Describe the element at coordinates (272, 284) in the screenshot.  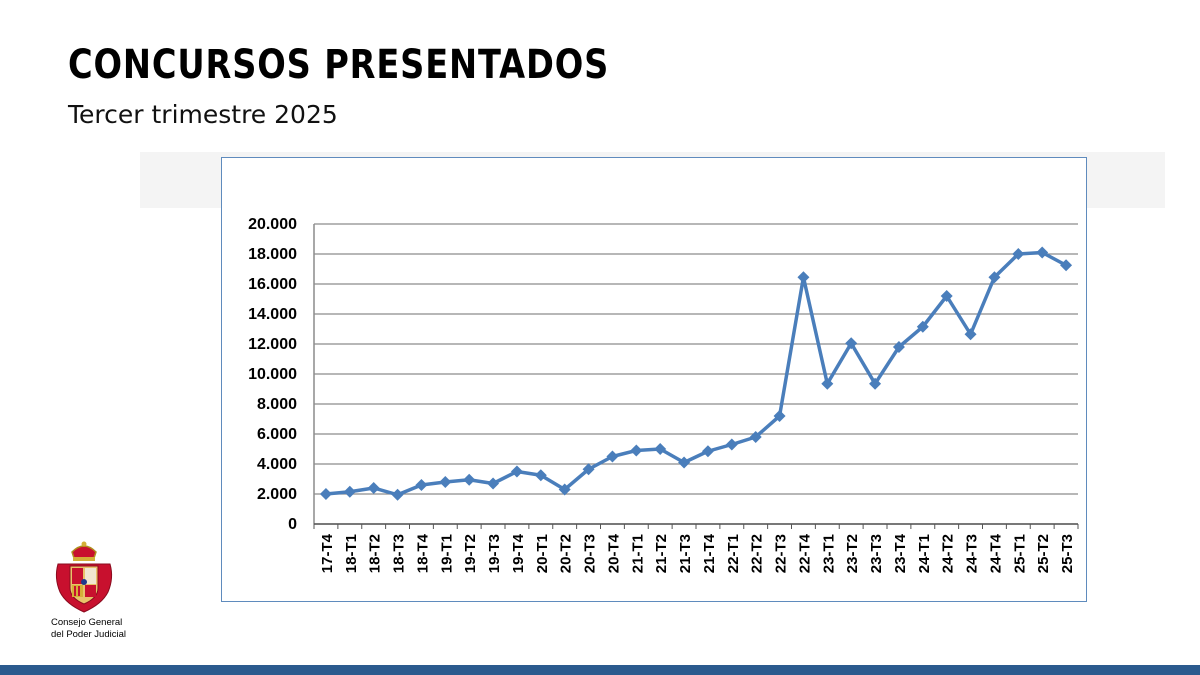
I see `y-tick-label: 16.000` at that location.